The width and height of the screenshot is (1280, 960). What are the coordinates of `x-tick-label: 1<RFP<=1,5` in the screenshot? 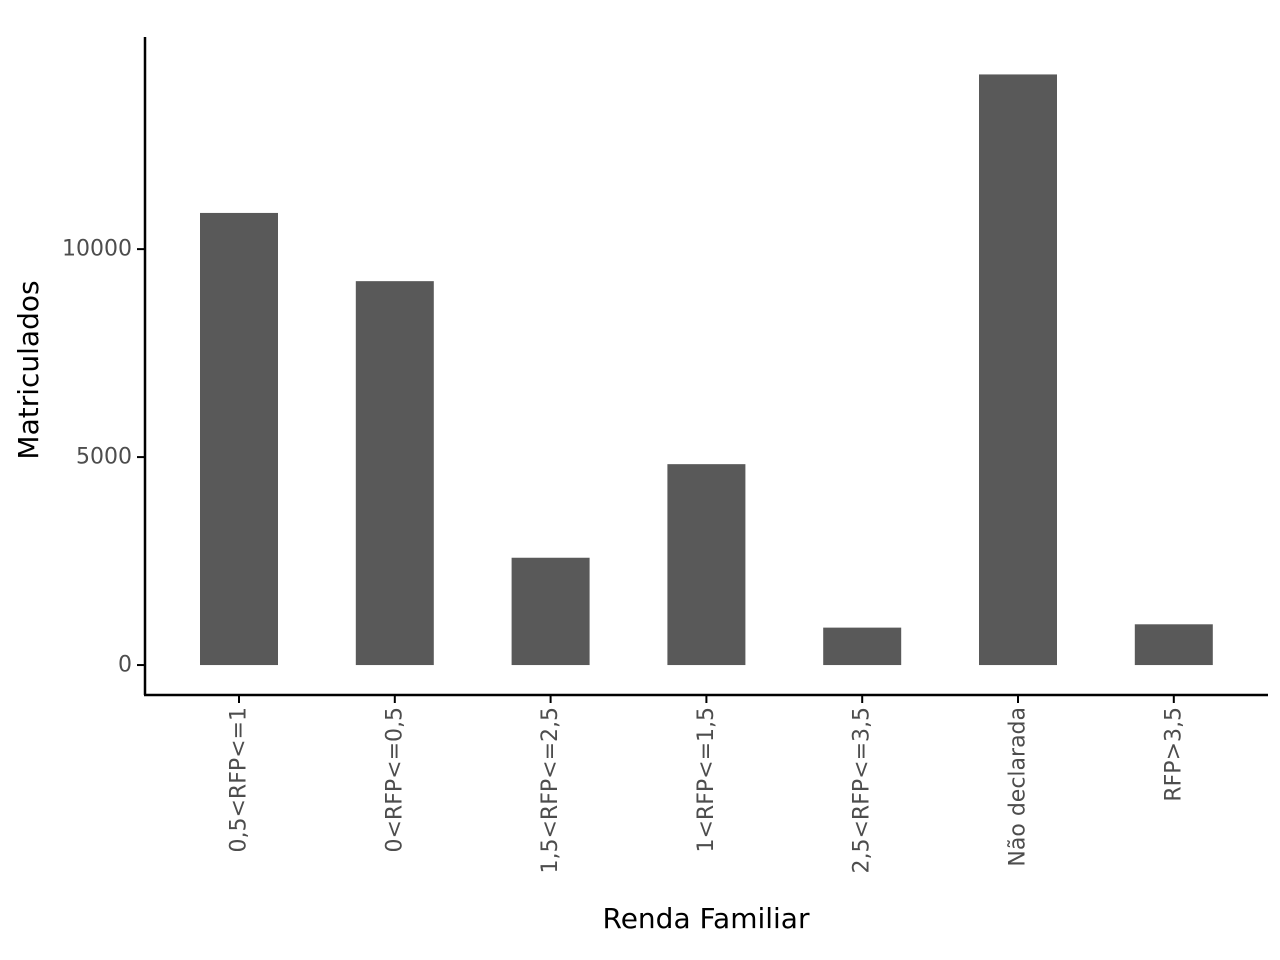 It's located at (706, 780).